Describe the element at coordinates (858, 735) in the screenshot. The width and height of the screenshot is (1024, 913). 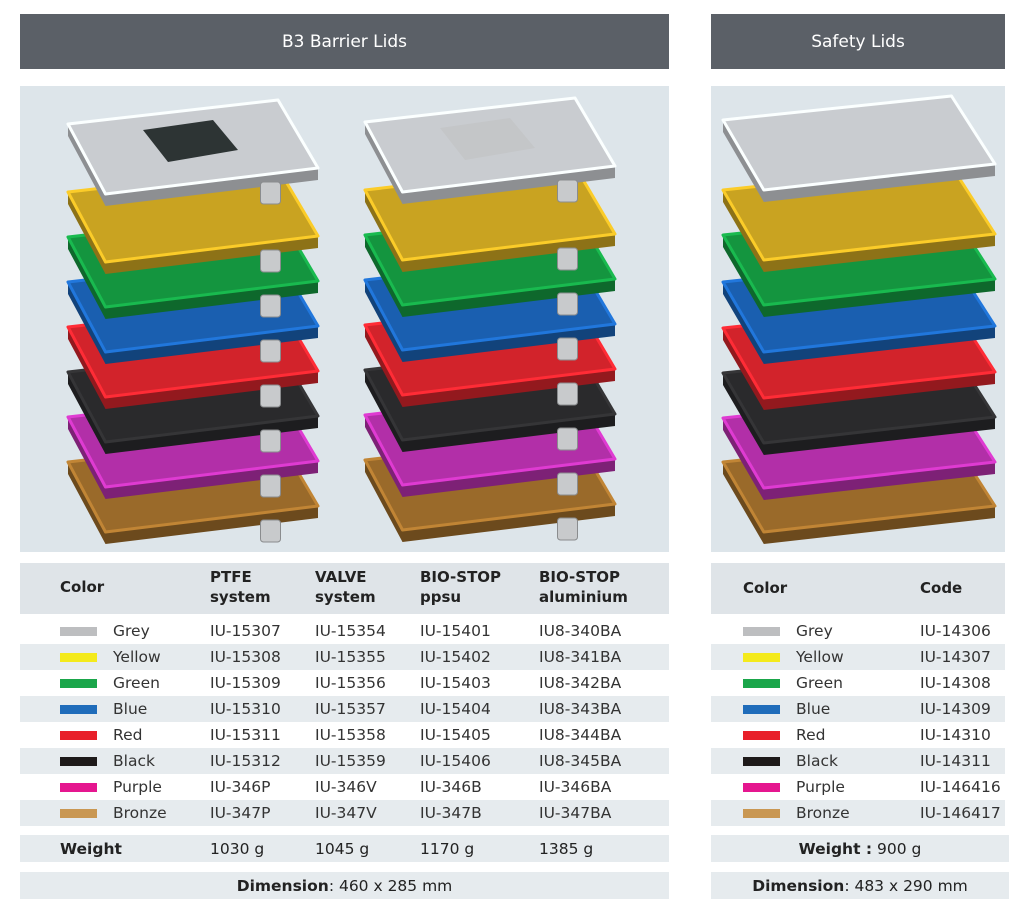
I see `table-row: Red IU-14310` at that location.